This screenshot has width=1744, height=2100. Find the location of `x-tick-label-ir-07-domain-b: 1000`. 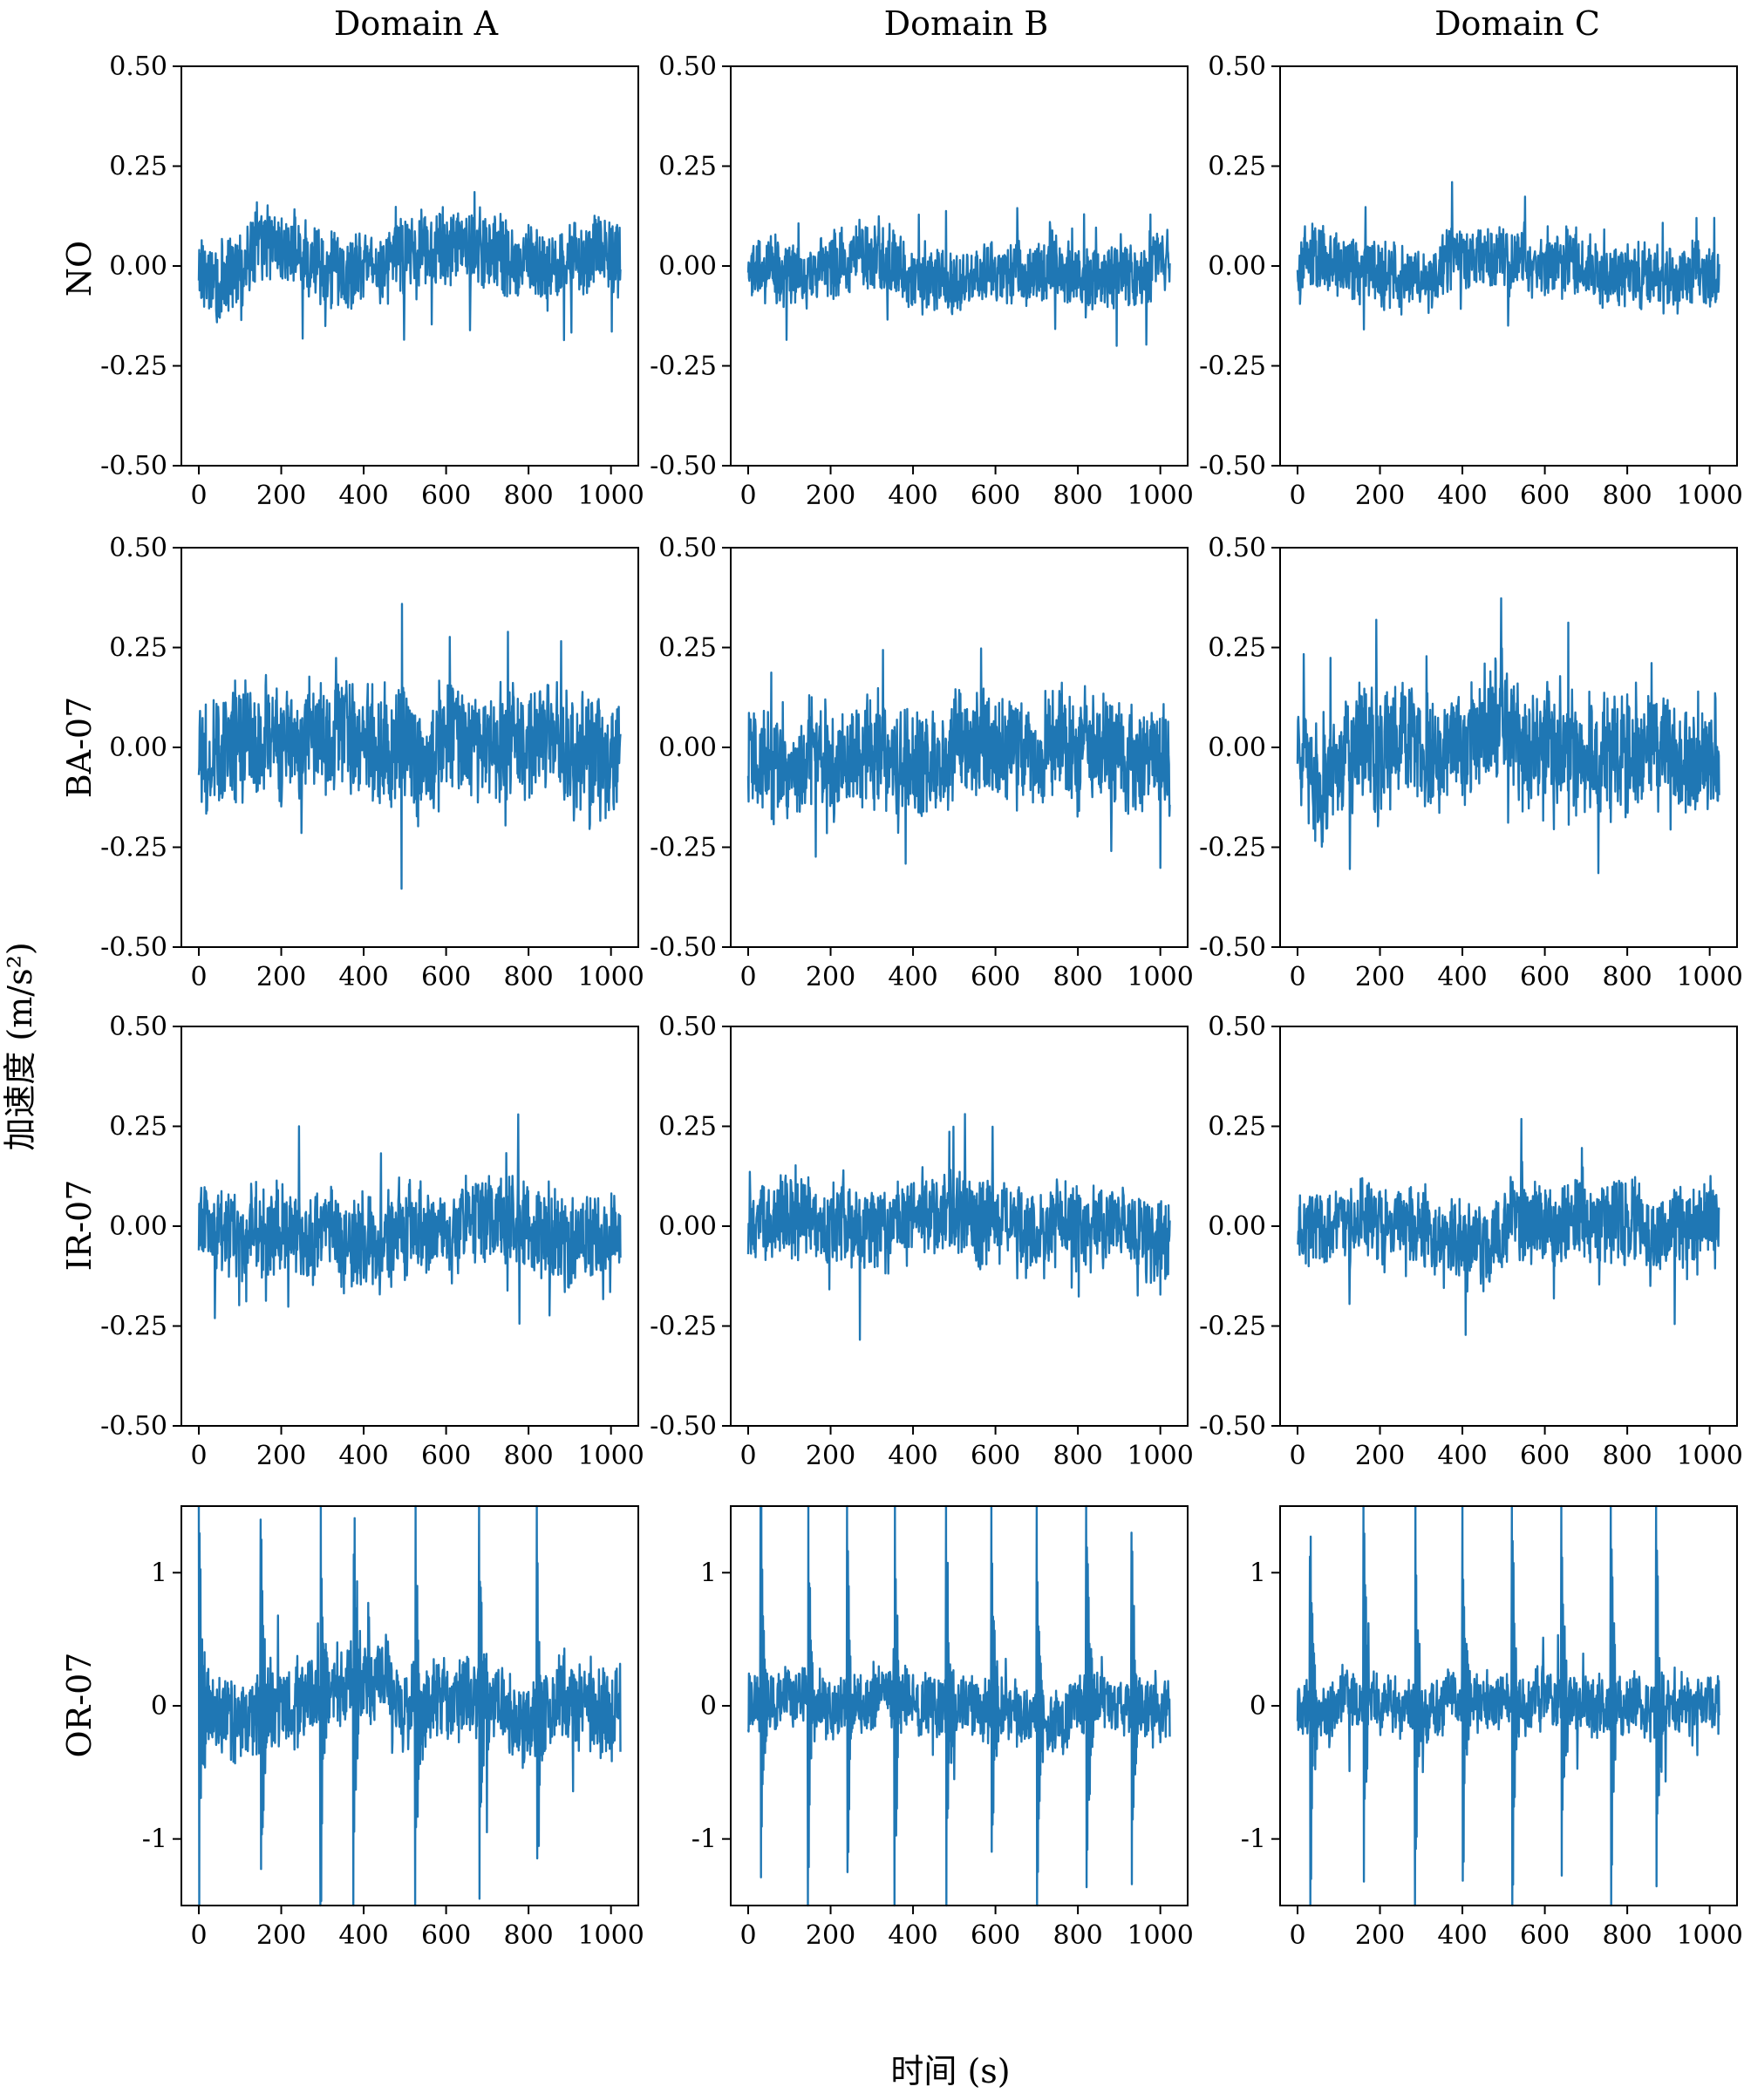

x-tick-label-ir-07-domain-b: 1000 is located at coordinates (1160, 1456).